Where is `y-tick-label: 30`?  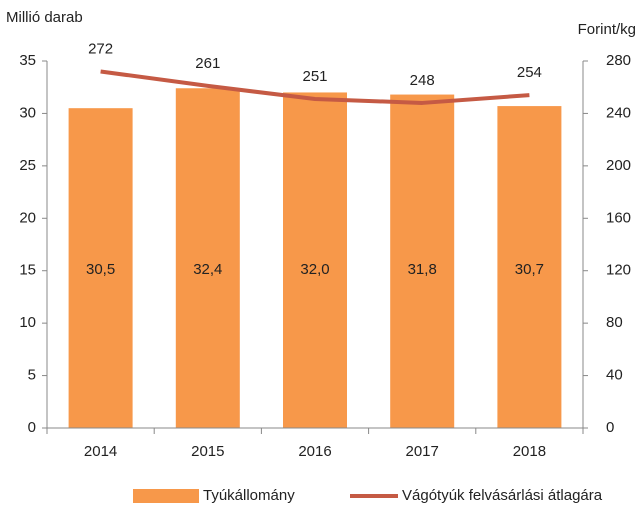 y-tick-label: 30 is located at coordinates (27, 112).